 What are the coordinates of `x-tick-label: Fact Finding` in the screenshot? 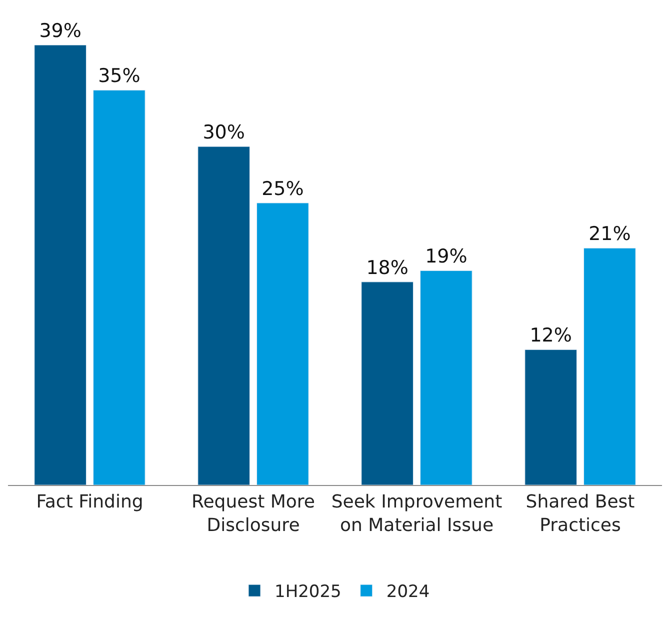 It's located at (90, 502).